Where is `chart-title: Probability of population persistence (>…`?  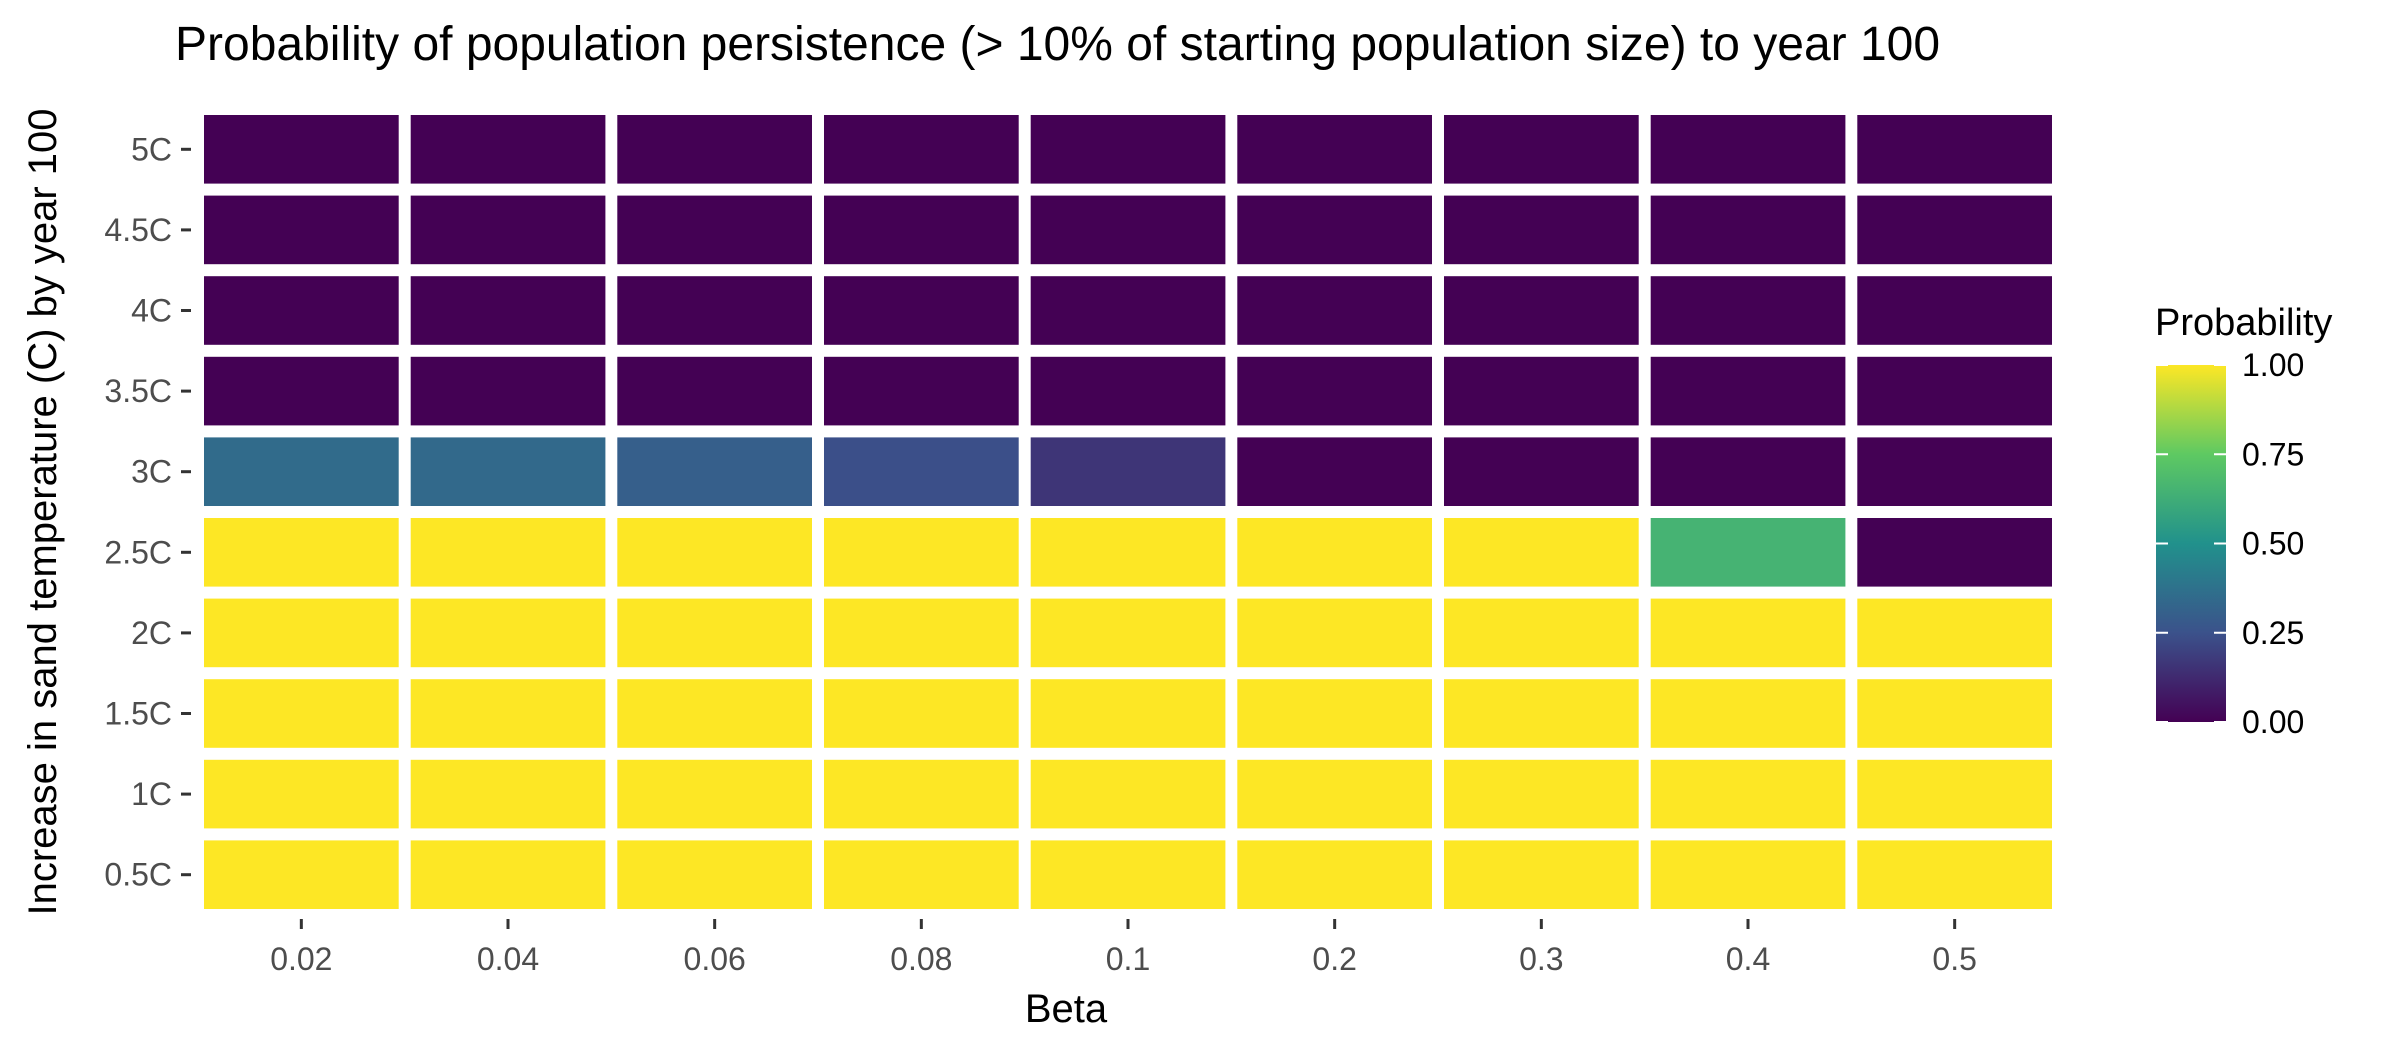
chart-title: Probability of population persistence (>… is located at coordinates (1057, 44).